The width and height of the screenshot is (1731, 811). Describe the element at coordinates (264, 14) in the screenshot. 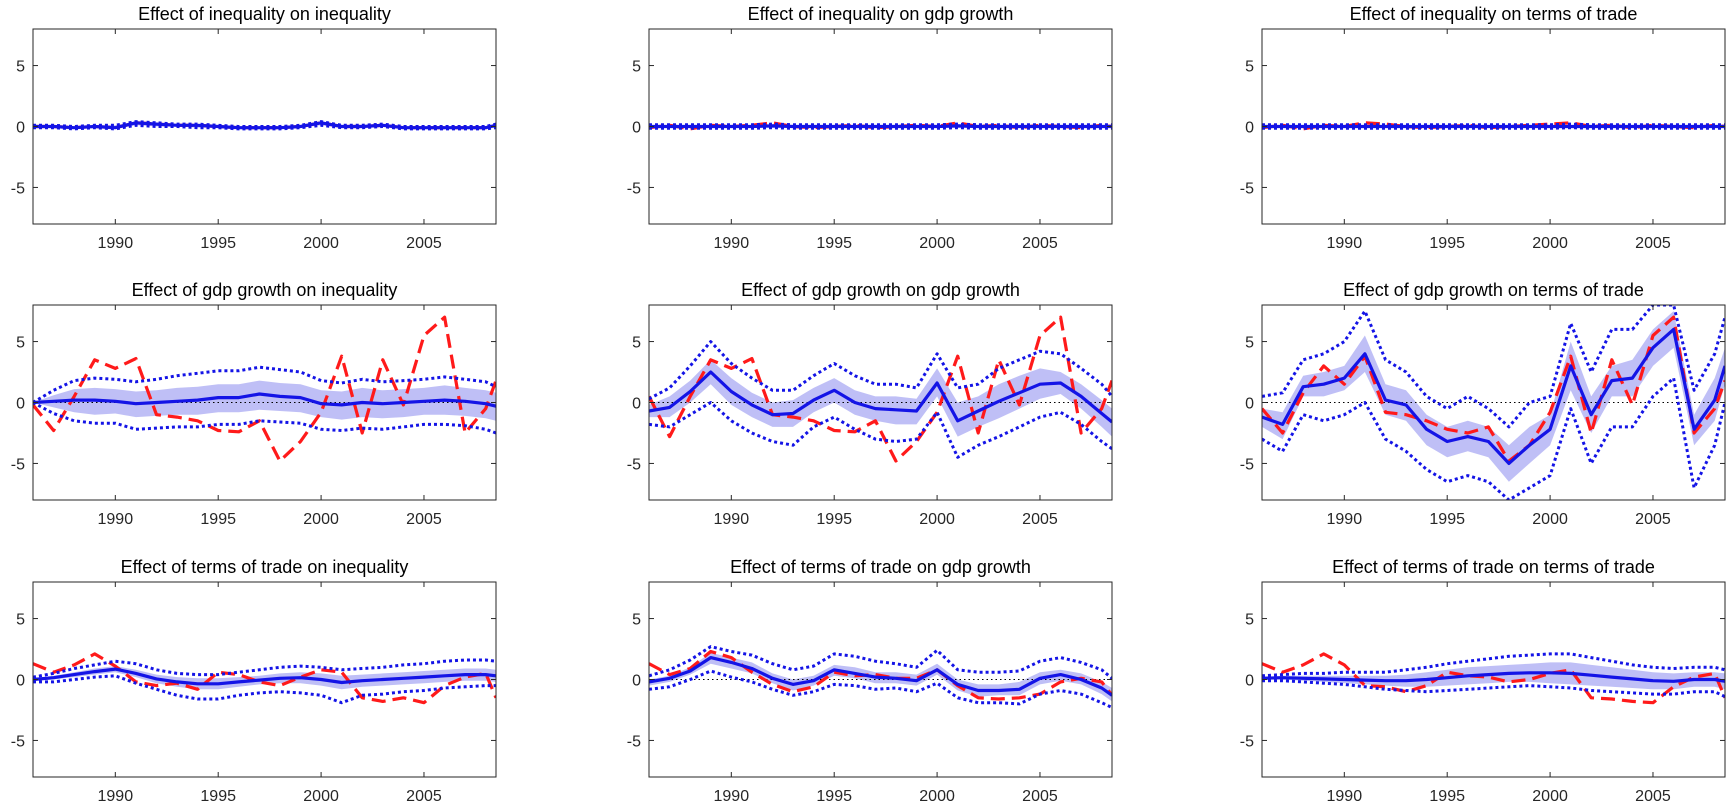

I see `chart-title: Effect of inequality on inequality` at that location.